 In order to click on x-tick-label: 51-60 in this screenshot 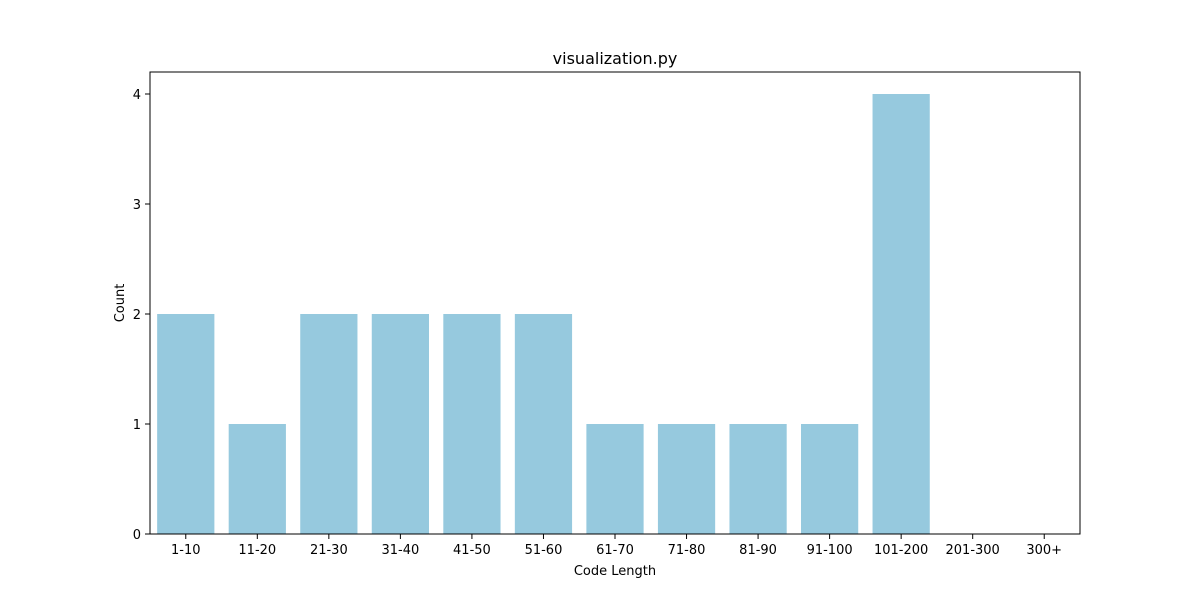, I will do `click(544, 550)`.